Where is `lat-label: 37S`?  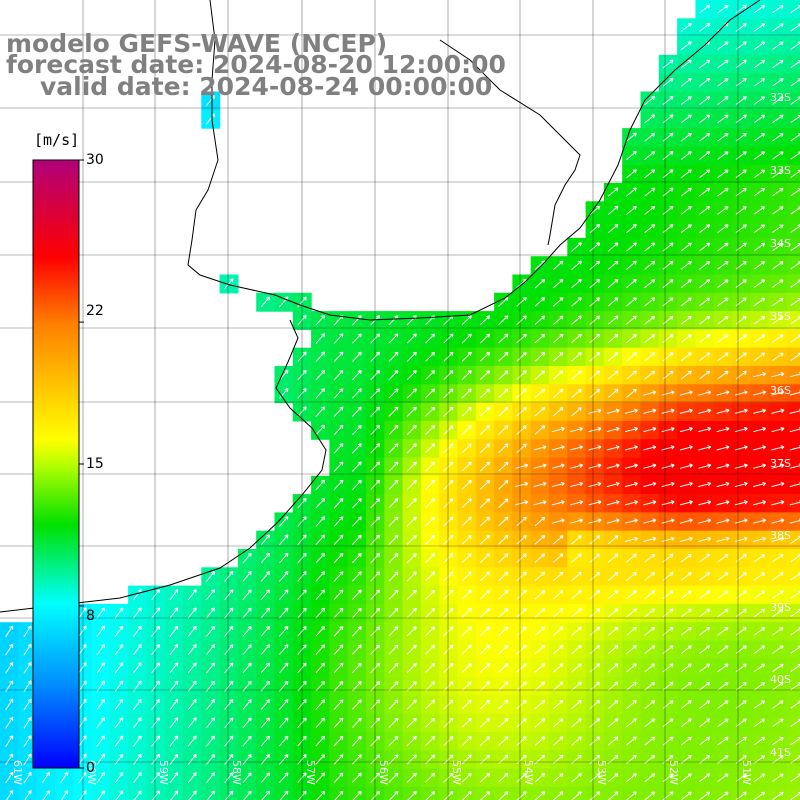 lat-label: 37S is located at coordinates (780, 463).